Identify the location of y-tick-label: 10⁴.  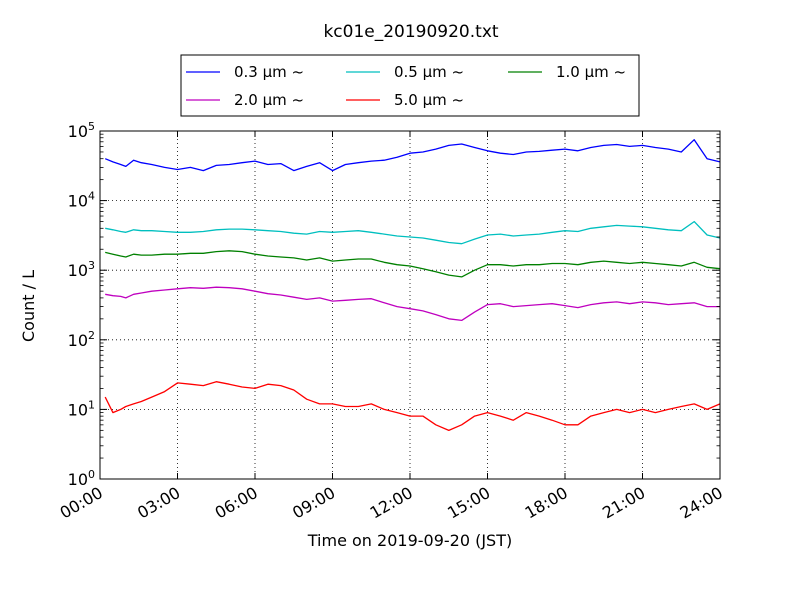
(81, 200).